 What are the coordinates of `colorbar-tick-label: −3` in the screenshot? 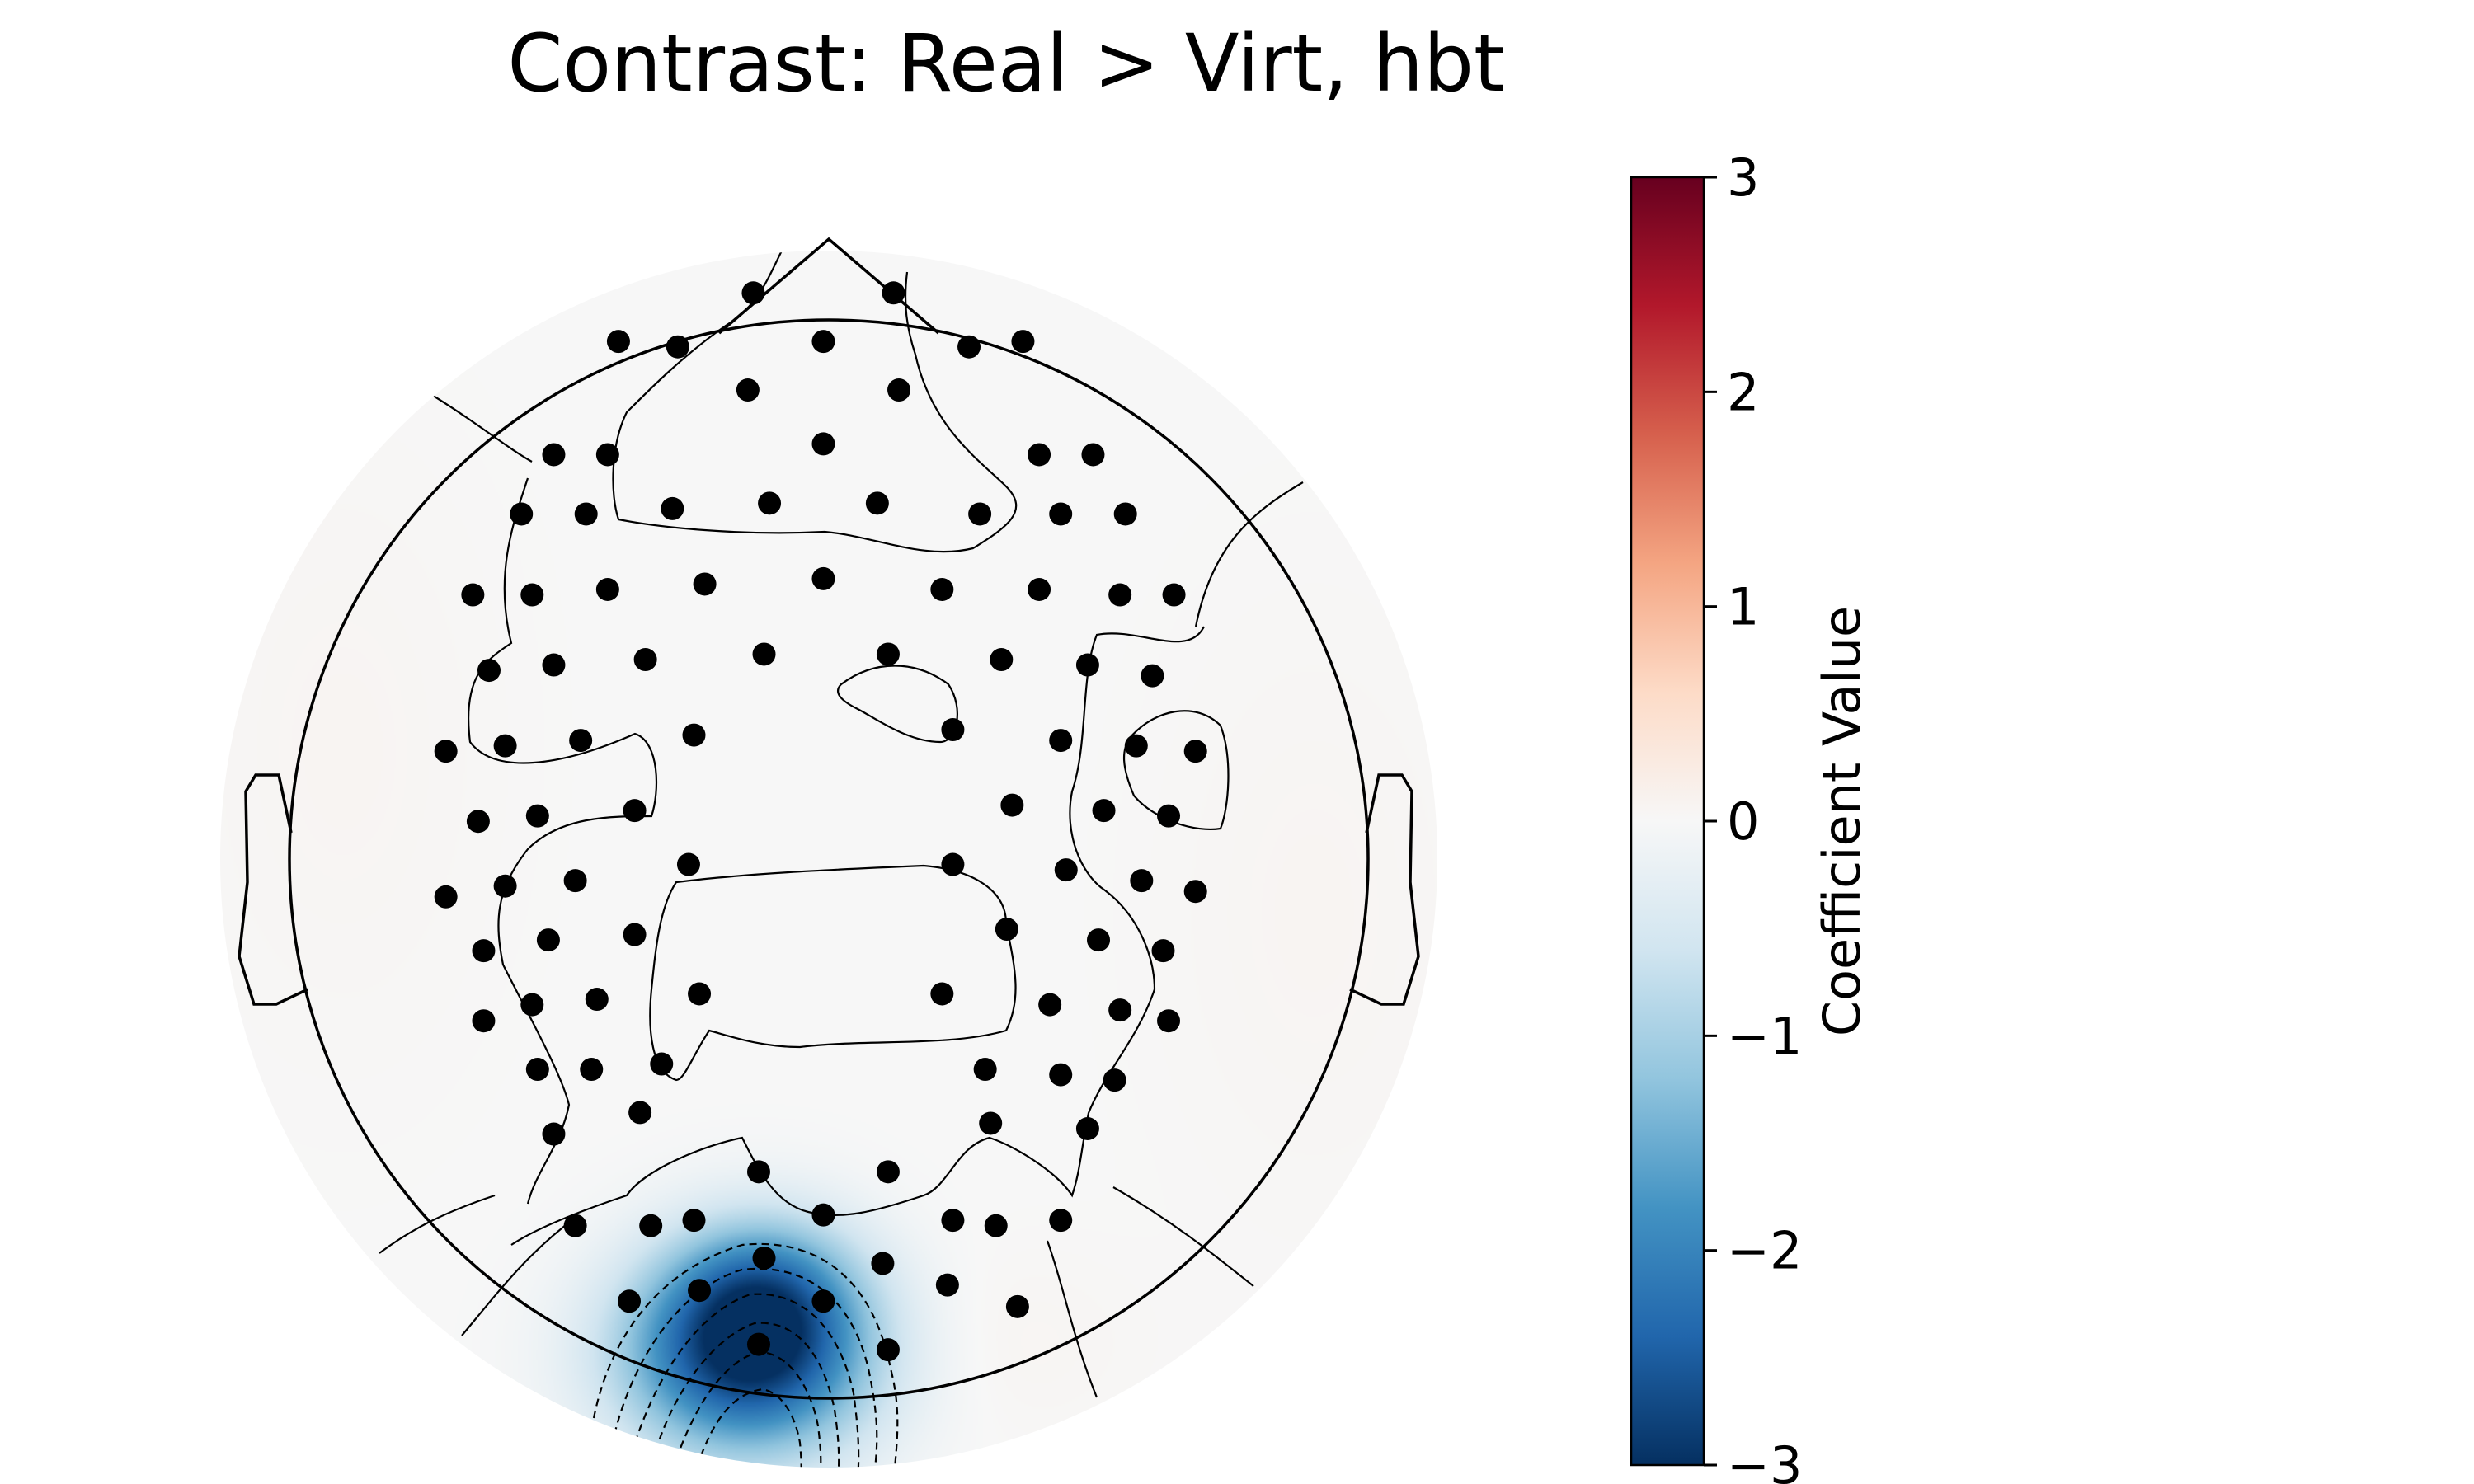 It's located at (1764, 1459).